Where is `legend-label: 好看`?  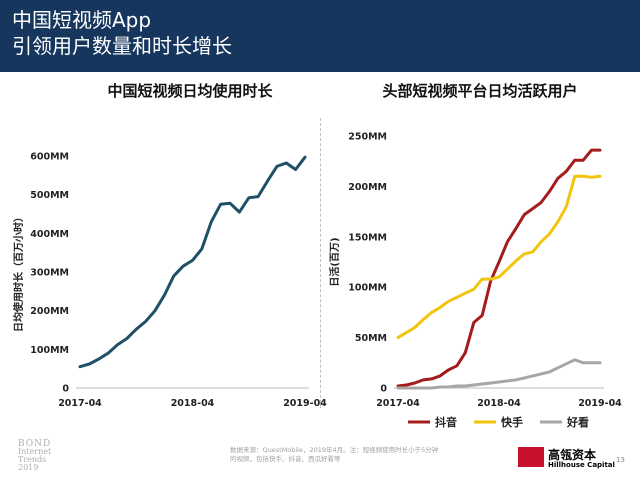 legend-label: 好看 is located at coordinates (577, 422).